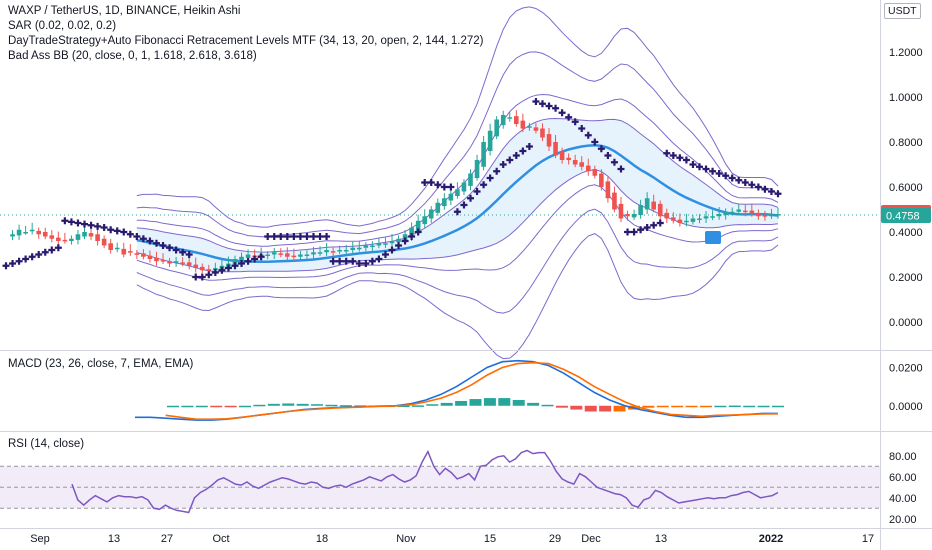  Describe the element at coordinates (903, 457) in the screenshot. I see `rsi-tick-label: 80.00` at that location.